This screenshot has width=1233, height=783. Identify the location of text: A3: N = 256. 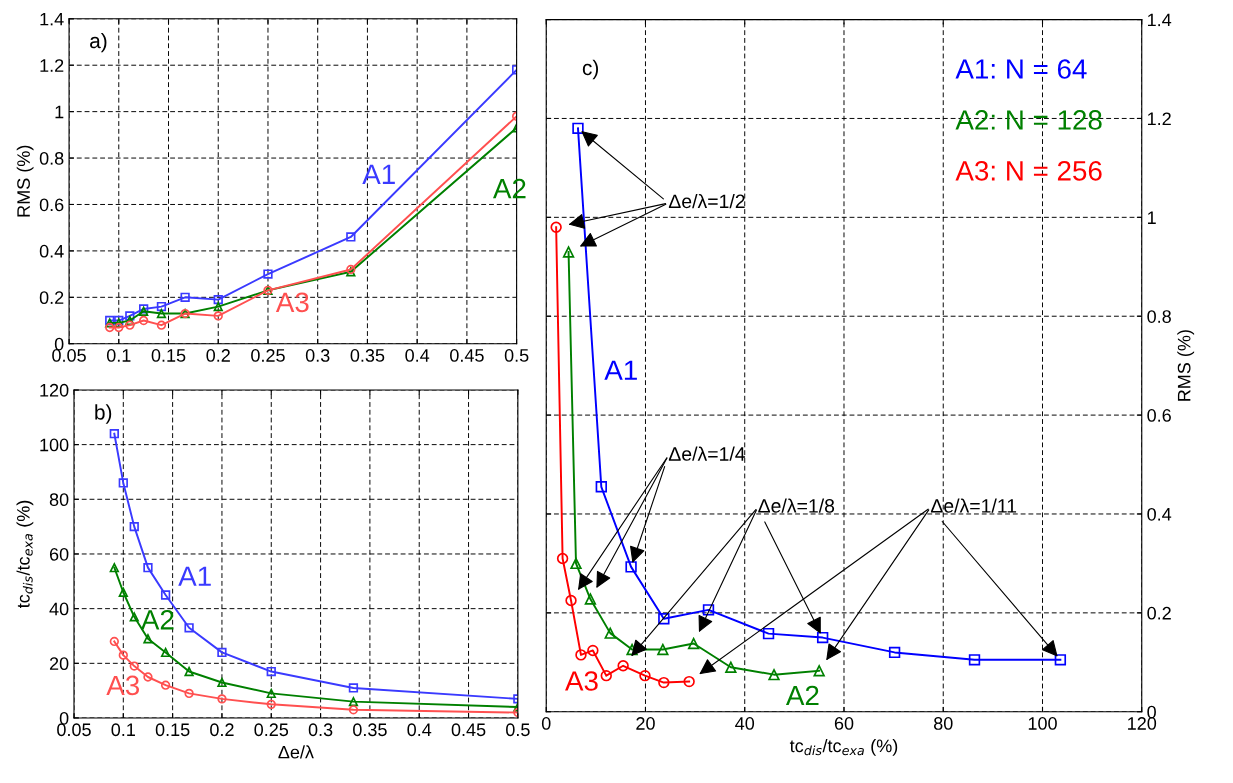
(1028, 170).